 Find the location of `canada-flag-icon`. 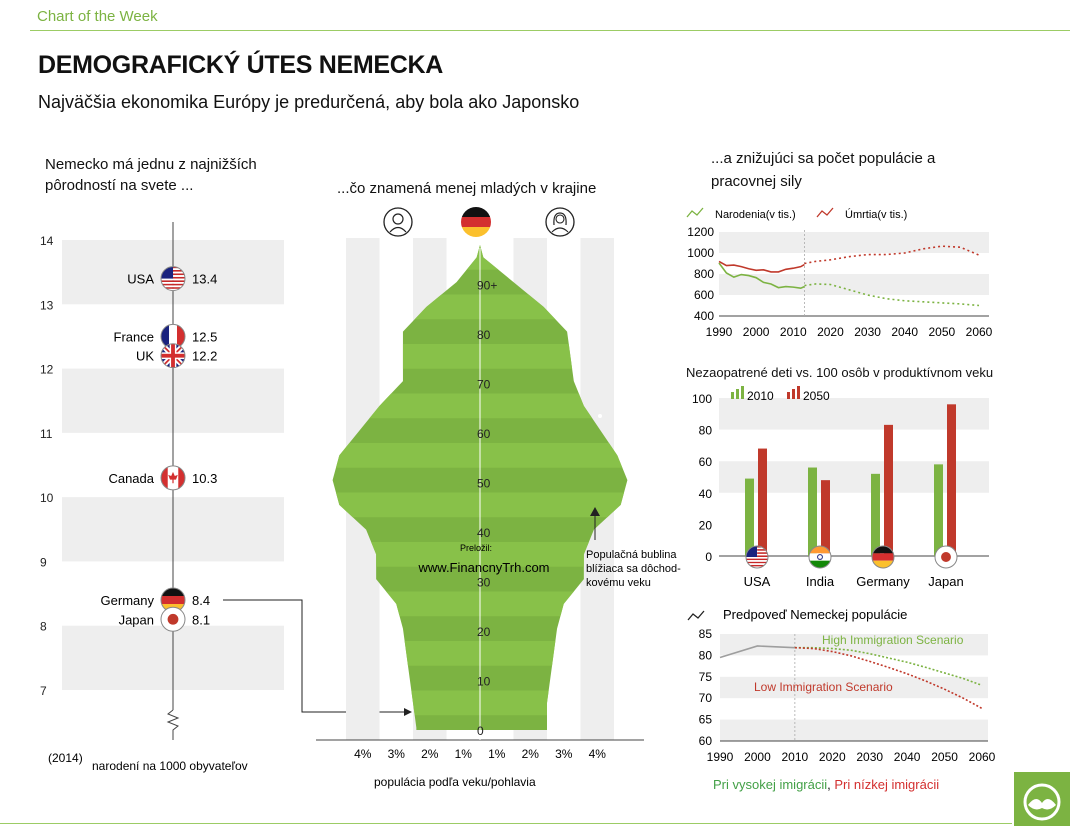

canada-flag-icon is located at coordinates (173, 478).